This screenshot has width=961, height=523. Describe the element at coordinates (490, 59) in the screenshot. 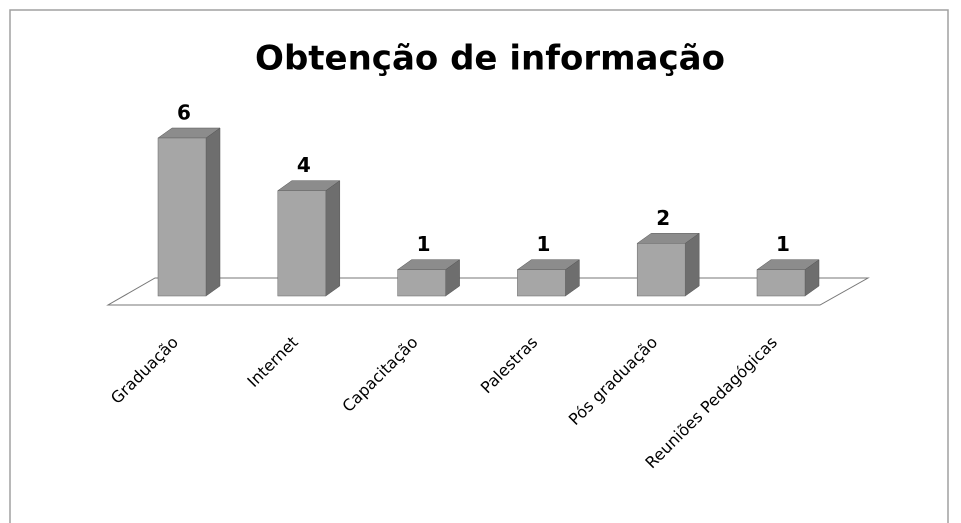

I see `chart-title: Obtenção de informação` at that location.